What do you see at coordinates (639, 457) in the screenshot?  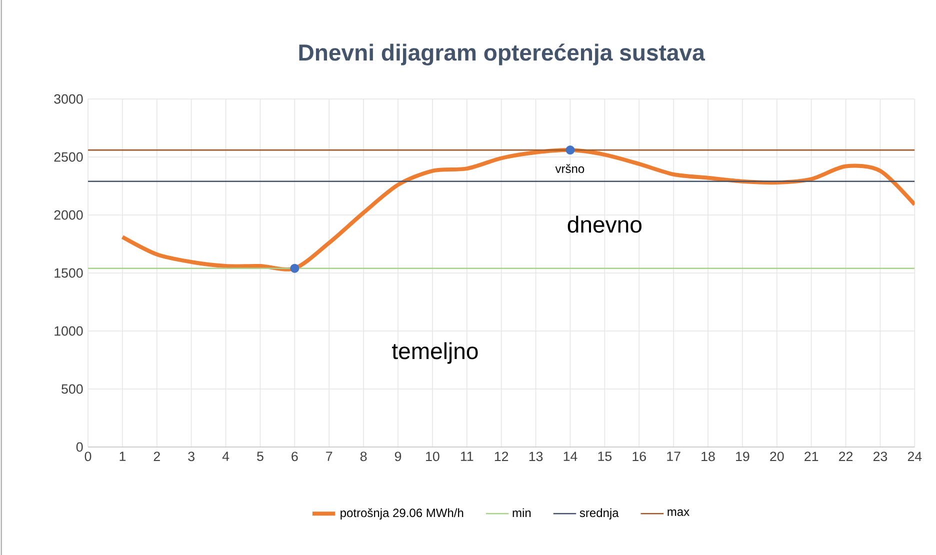 I see `x-tick-label: 16` at bounding box center [639, 457].